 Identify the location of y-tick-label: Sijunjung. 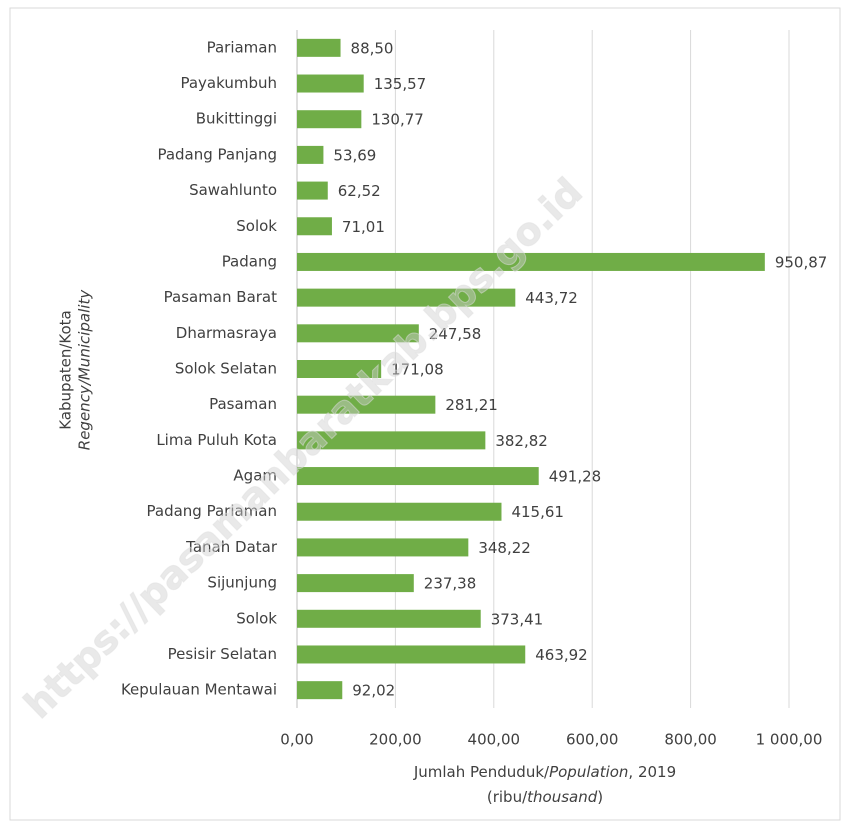
(242, 583).